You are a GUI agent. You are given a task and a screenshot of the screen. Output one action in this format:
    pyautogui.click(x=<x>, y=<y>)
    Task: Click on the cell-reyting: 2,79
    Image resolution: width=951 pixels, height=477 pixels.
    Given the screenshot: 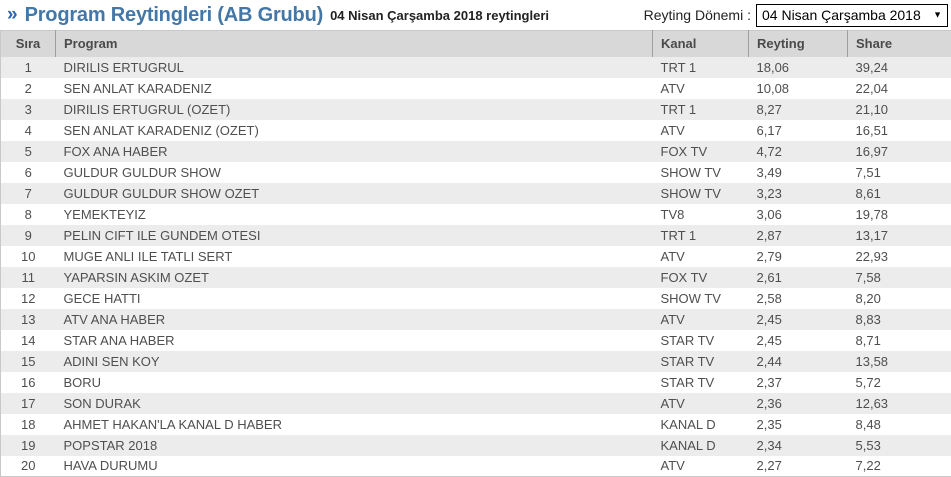 What is the action you would take?
    pyautogui.click(x=769, y=256)
    